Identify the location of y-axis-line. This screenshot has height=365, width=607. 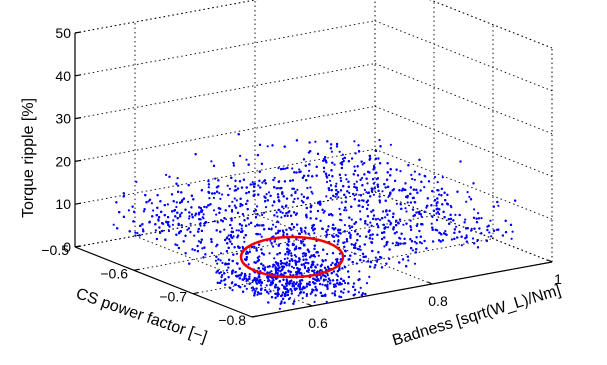
(163, 282).